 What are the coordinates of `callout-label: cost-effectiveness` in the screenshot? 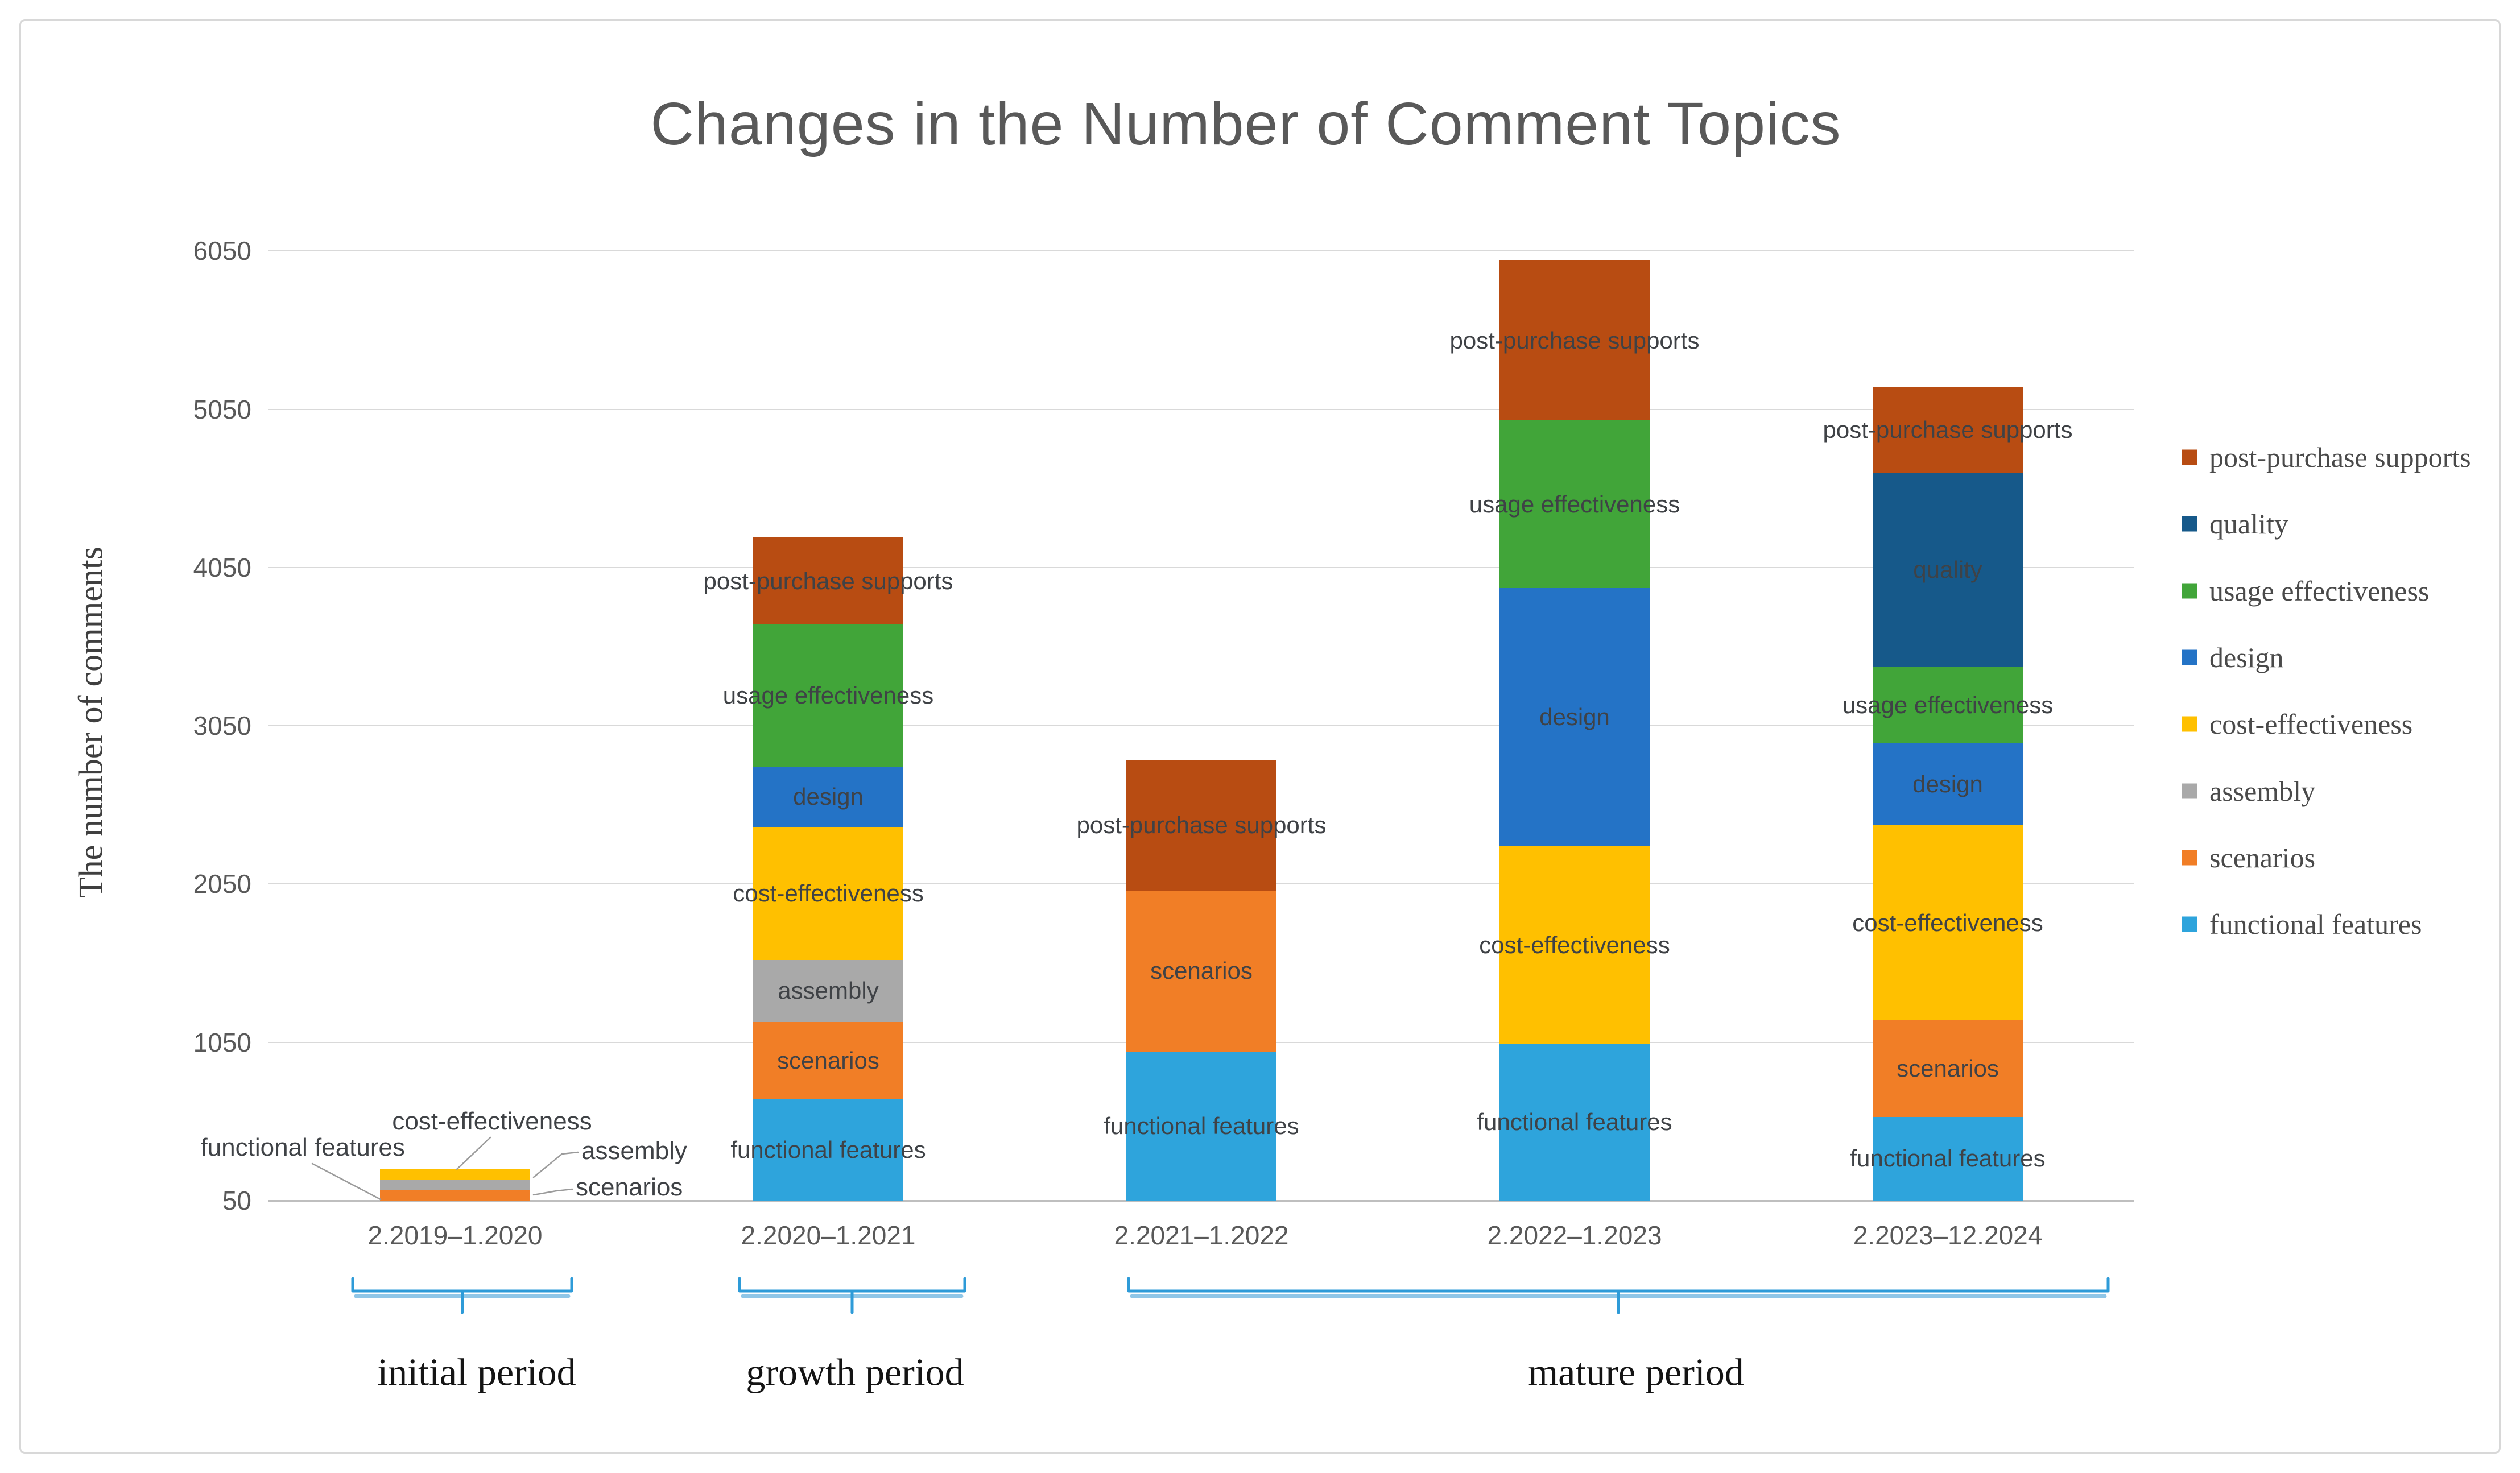 It's located at (492, 1121).